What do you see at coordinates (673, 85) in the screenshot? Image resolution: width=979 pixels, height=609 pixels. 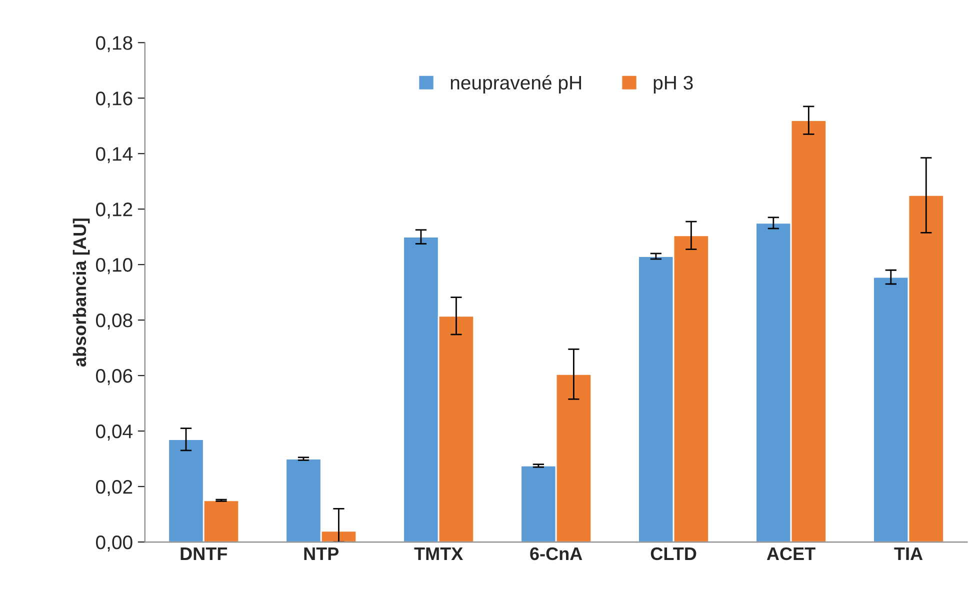 I see `legend-label: pH 3` at bounding box center [673, 85].